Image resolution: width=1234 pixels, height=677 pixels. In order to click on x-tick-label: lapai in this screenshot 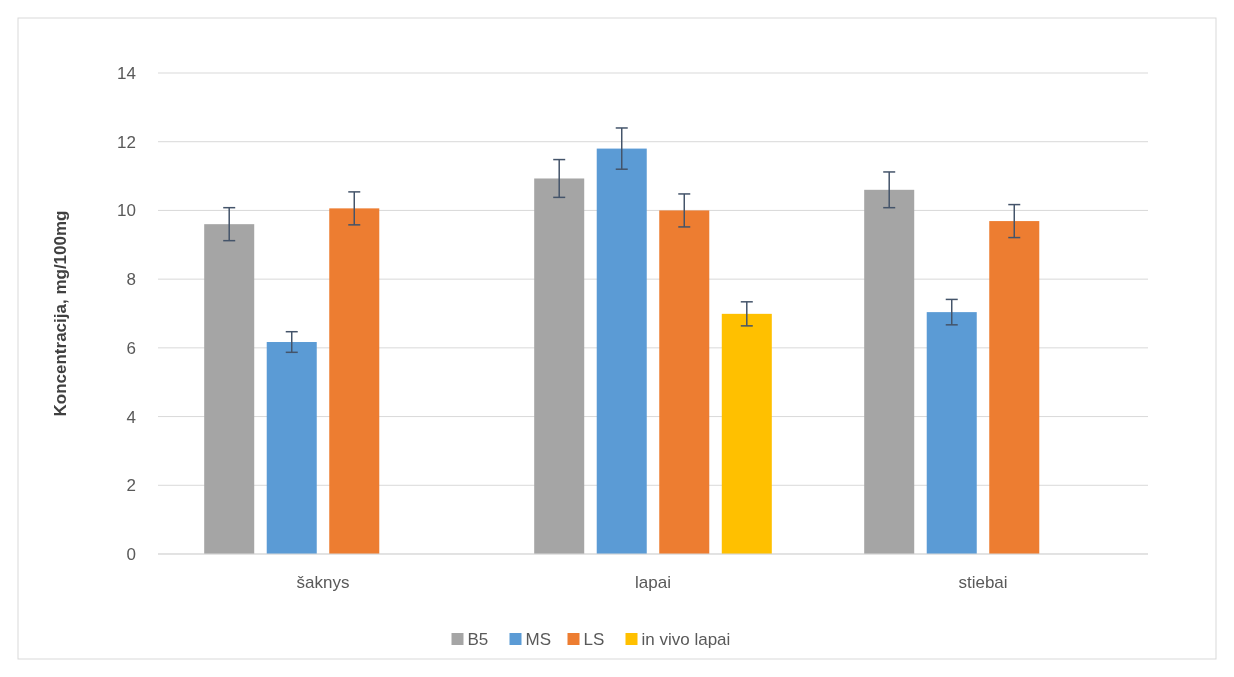, I will do `click(653, 582)`.